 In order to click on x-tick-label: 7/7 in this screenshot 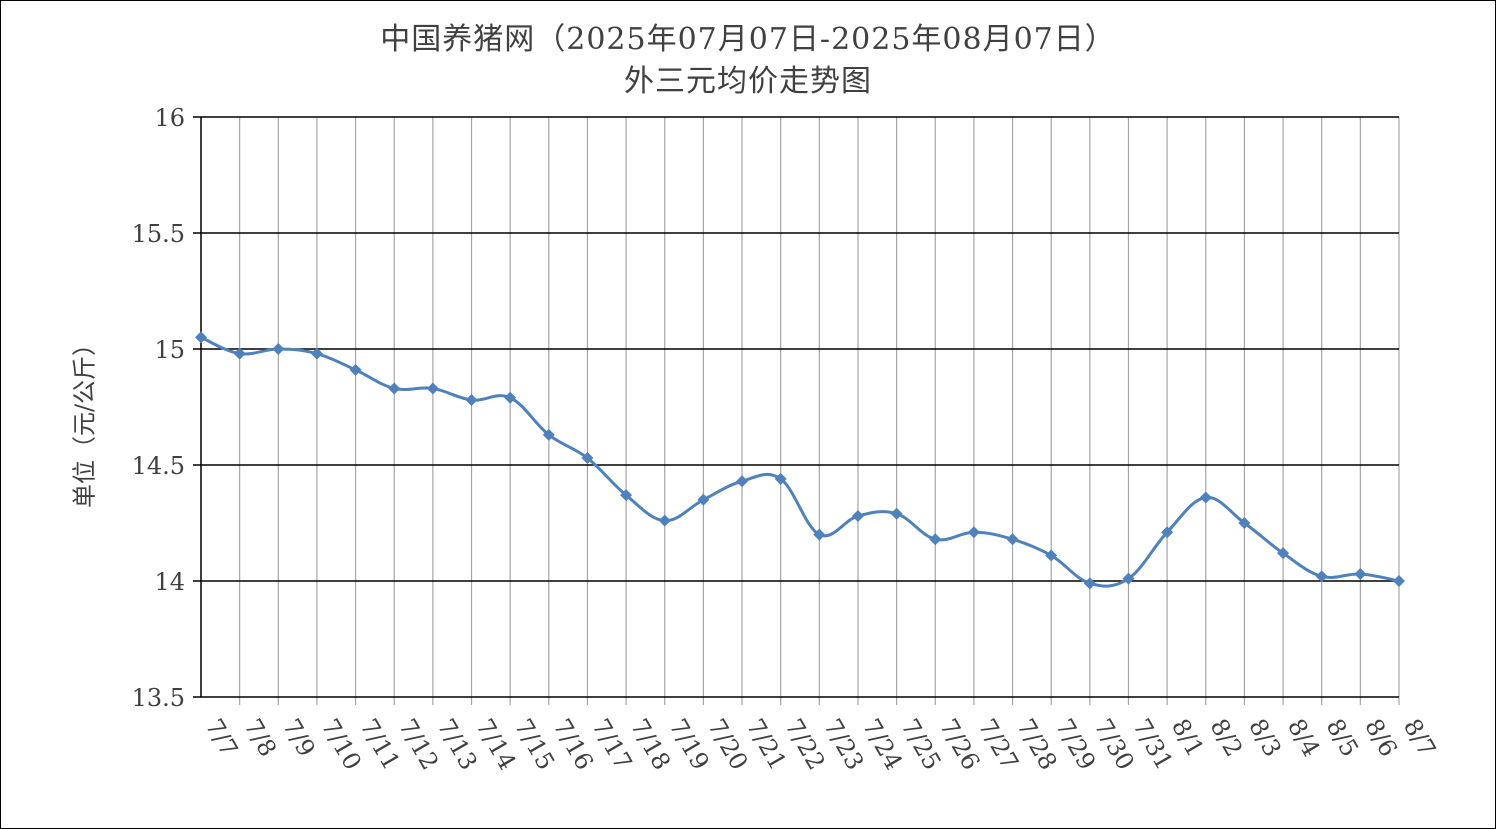, I will do `click(222, 737)`.